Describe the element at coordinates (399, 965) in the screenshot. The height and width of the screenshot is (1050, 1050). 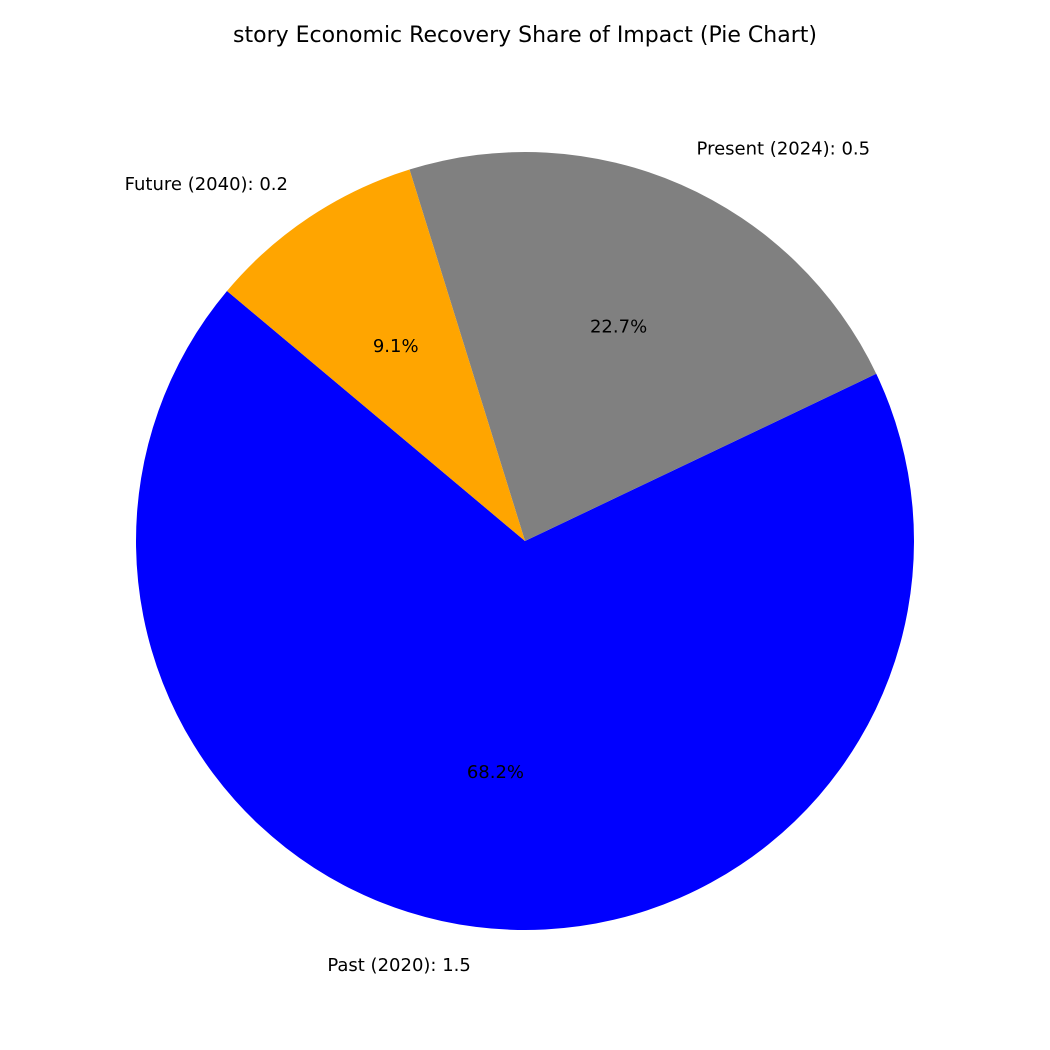
I see `pie-label-past-2020: Past (2020): 1.5` at that location.